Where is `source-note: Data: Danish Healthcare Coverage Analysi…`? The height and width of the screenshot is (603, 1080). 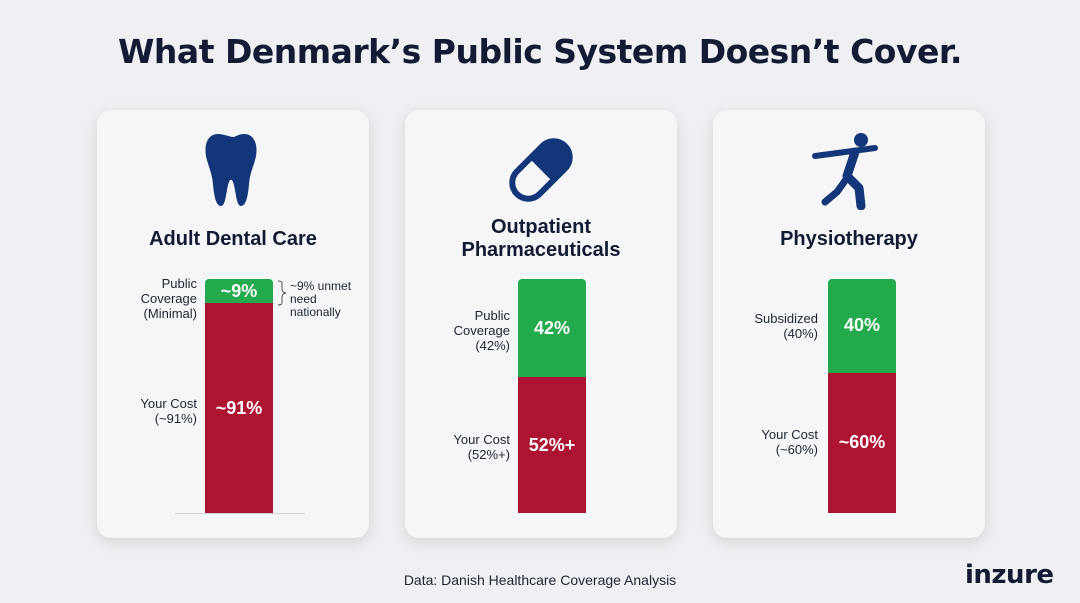 source-note: Data: Danish Healthcare Coverage Analysi… is located at coordinates (540, 580).